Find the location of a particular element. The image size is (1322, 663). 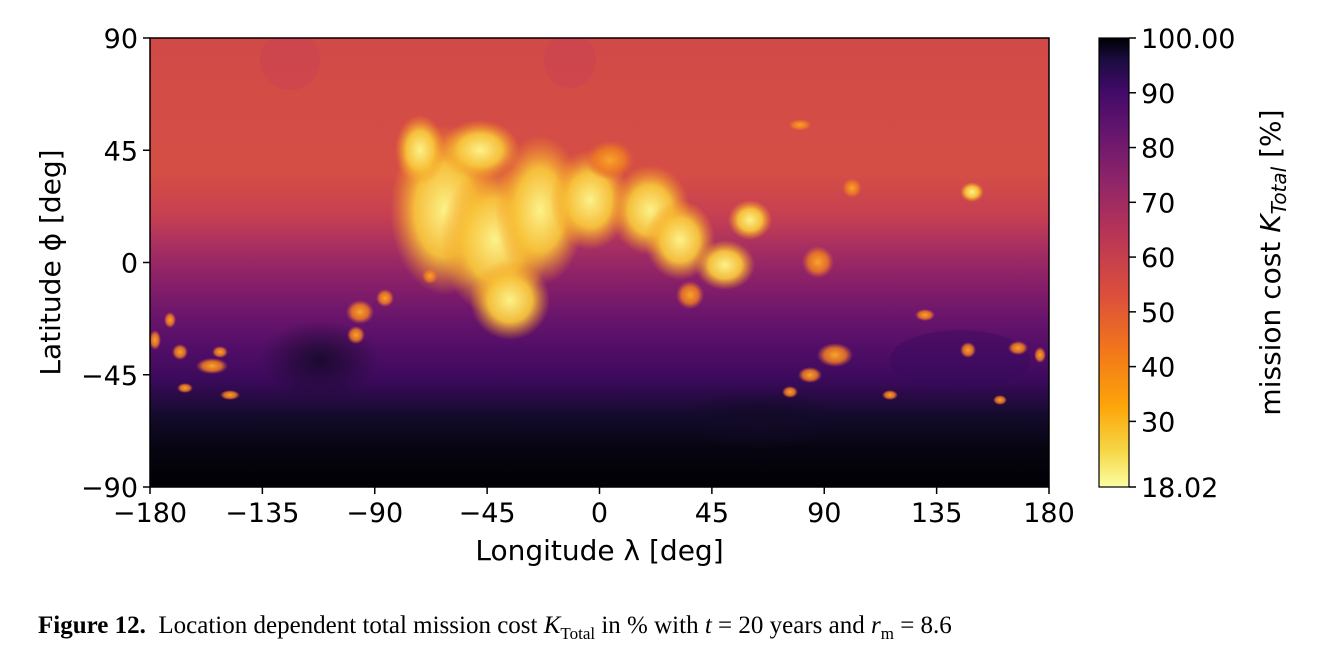

caption-k-sub: Total is located at coordinates (578, 633).